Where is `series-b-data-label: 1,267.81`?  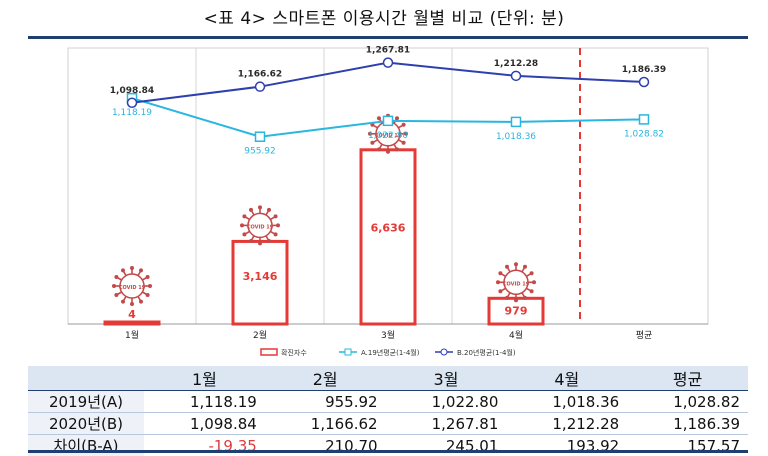 series-b-data-label: 1,267.81 is located at coordinates (388, 51).